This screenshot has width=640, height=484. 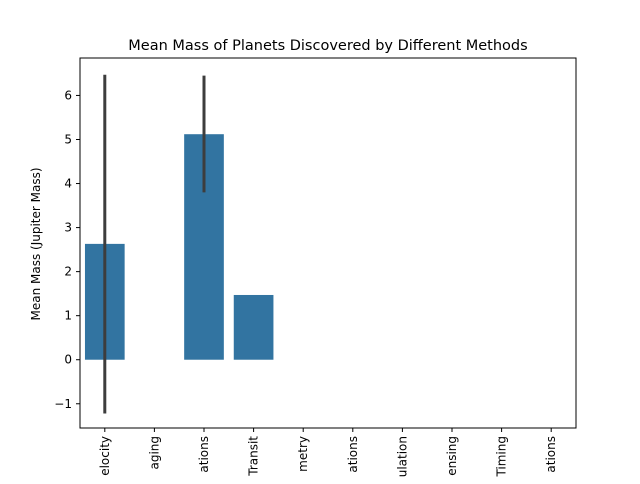 What do you see at coordinates (105, 456) in the screenshot?
I see `x-tick-label: elocity` at bounding box center [105, 456].